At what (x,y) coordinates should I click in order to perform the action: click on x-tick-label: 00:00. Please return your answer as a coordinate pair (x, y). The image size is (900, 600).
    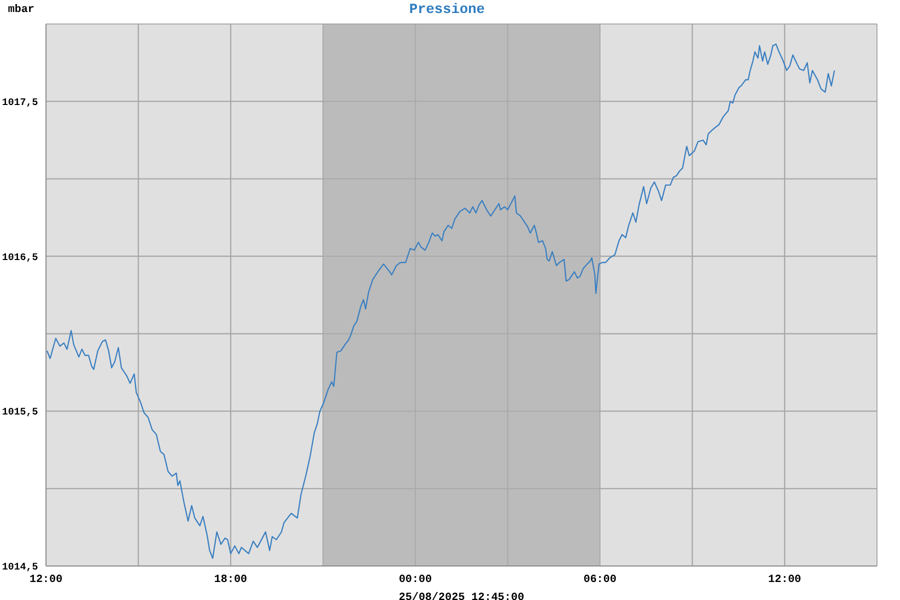
    Looking at the image, I should click on (415, 580).